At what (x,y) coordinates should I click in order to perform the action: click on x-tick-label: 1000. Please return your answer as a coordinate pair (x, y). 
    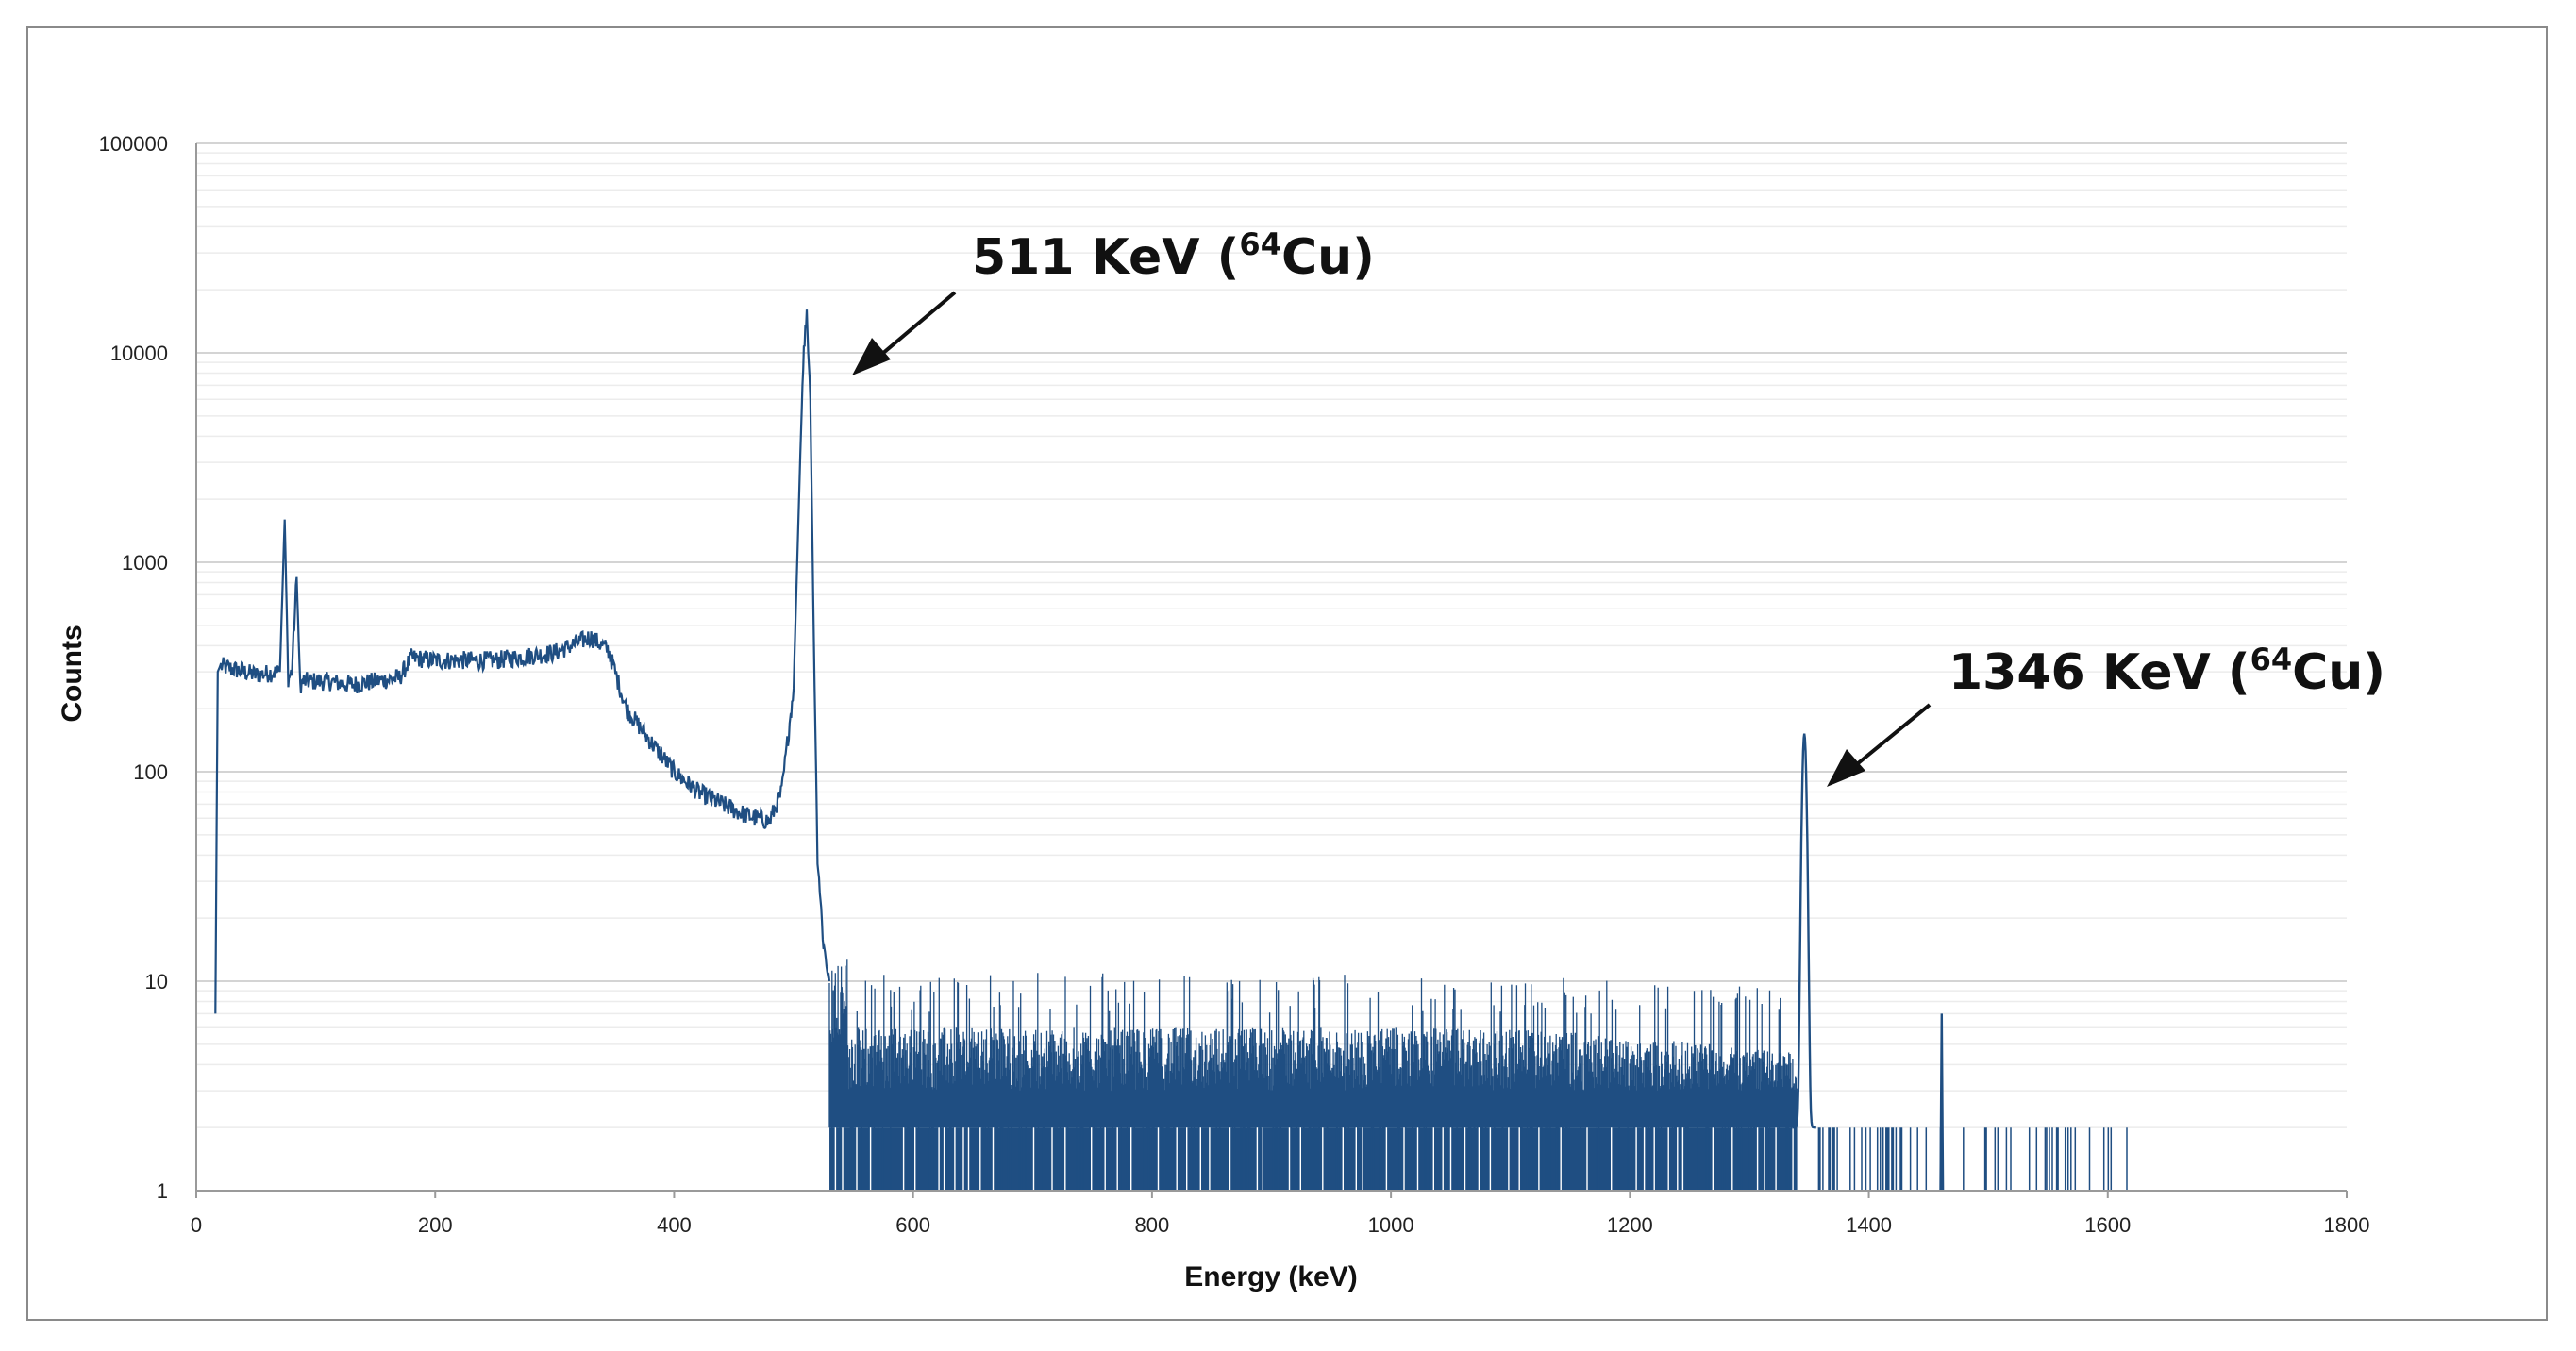
    Looking at the image, I should click on (1391, 1225).